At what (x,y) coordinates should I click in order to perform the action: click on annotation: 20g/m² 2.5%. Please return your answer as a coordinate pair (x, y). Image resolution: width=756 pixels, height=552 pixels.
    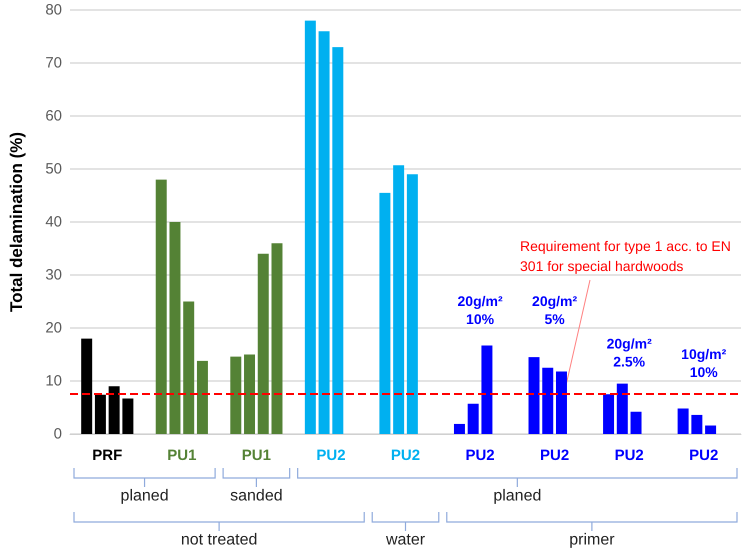
    Looking at the image, I should click on (629, 352).